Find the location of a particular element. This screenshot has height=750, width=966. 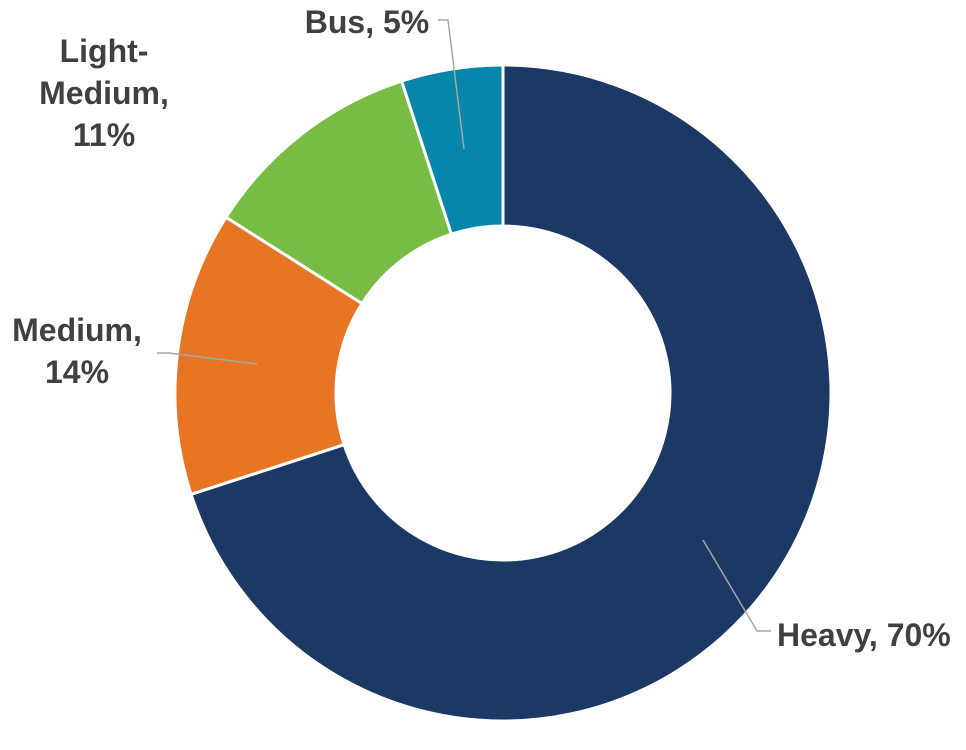

leader-line-medium is located at coordinates (207, 358).